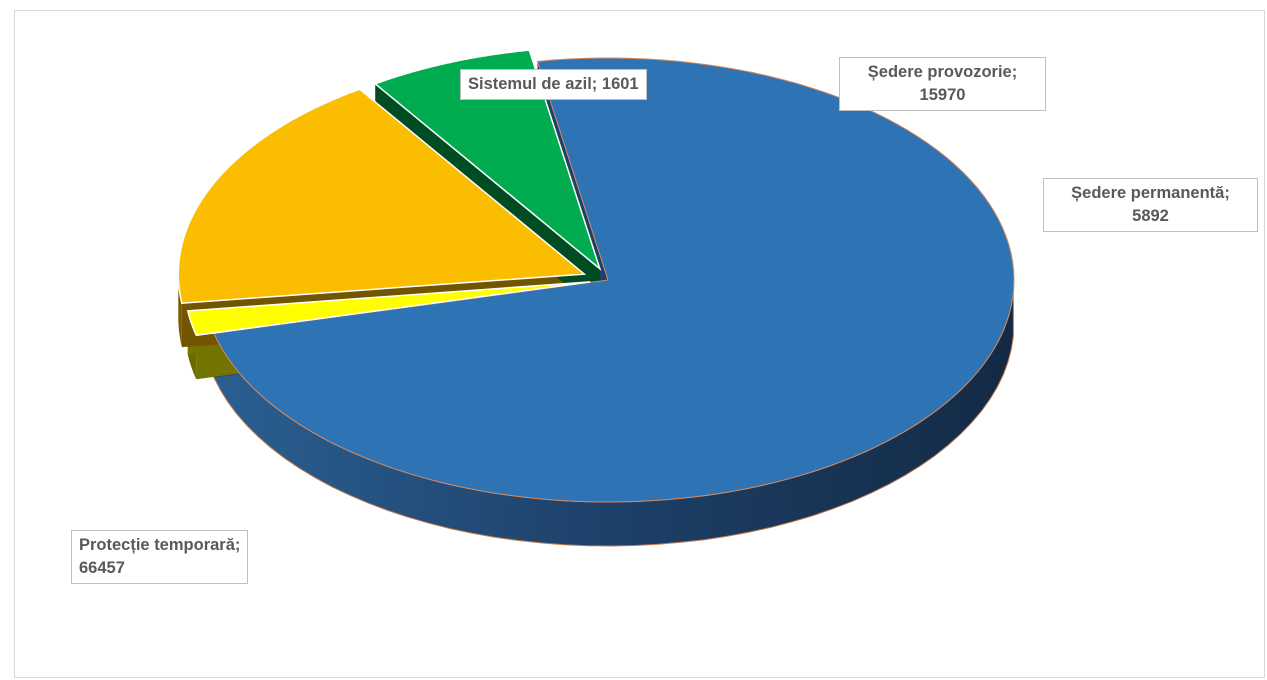 This screenshot has width=1267, height=680. What do you see at coordinates (1150, 205) in the screenshot?
I see `data-label-sedere-permanenta: Ședere permanentă; 5892` at bounding box center [1150, 205].